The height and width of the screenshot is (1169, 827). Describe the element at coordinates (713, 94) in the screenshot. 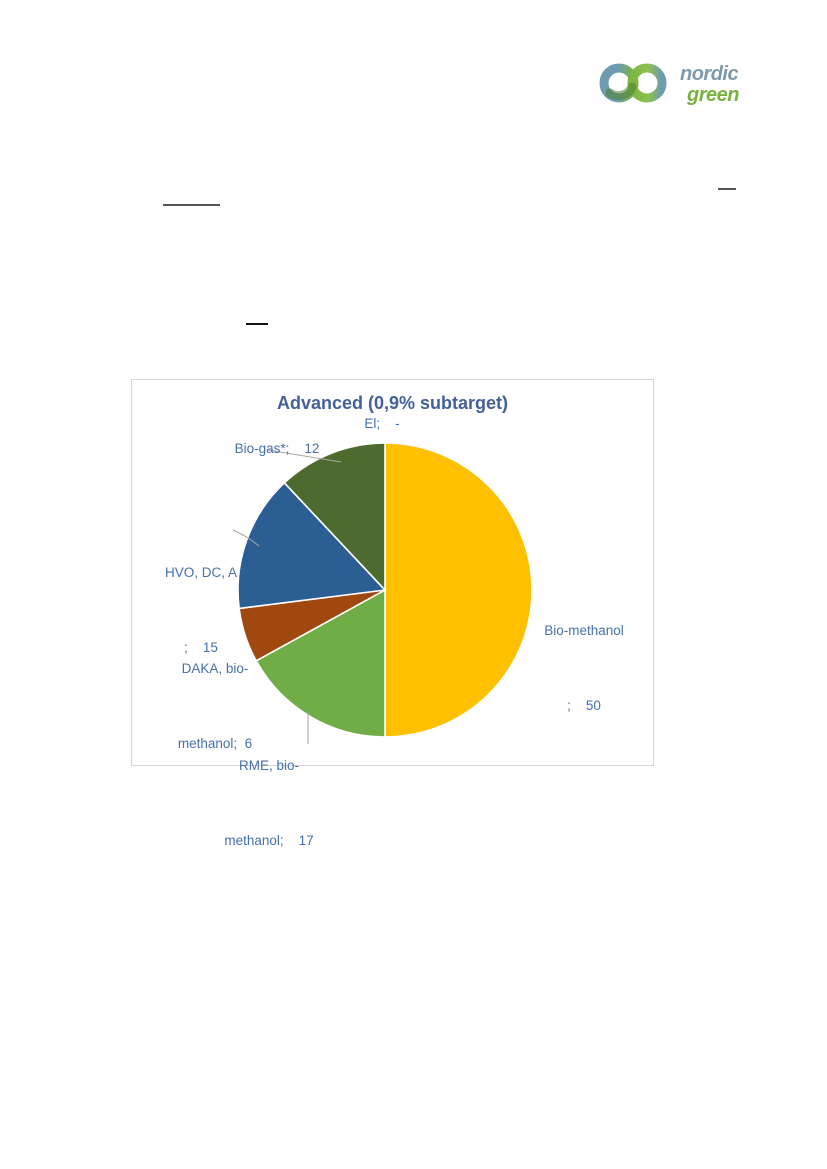

I see `logo-word-green: green` at that location.